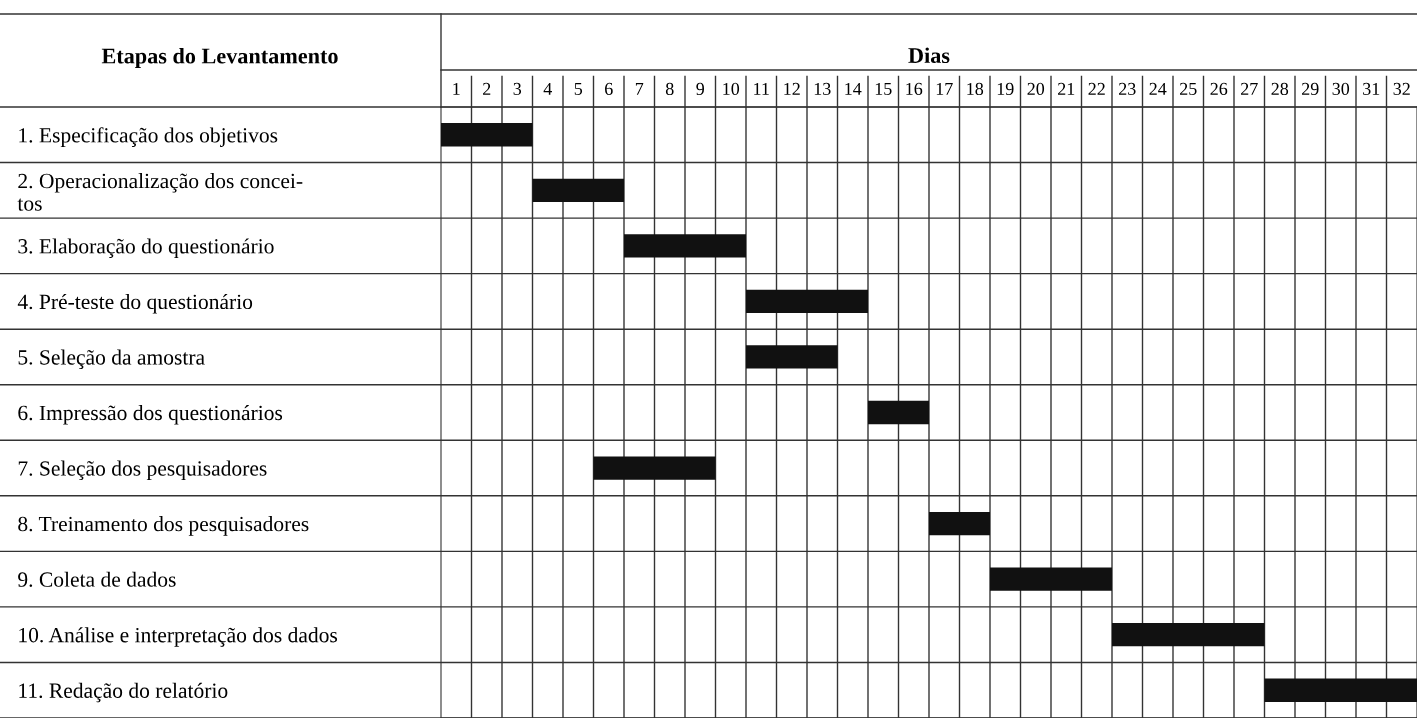 The image size is (1417, 718). Describe the element at coordinates (146, 248) in the screenshot. I see `y-tick-label: 3. Elaboração do questionário` at that location.